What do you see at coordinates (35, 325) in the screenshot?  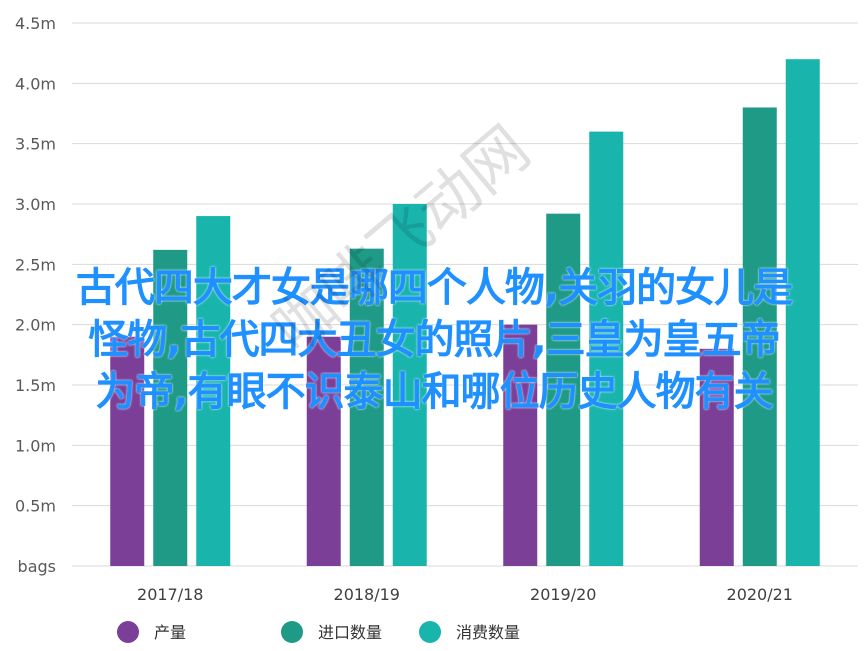 I see `y-tick-label: 2.0m` at bounding box center [35, 325].